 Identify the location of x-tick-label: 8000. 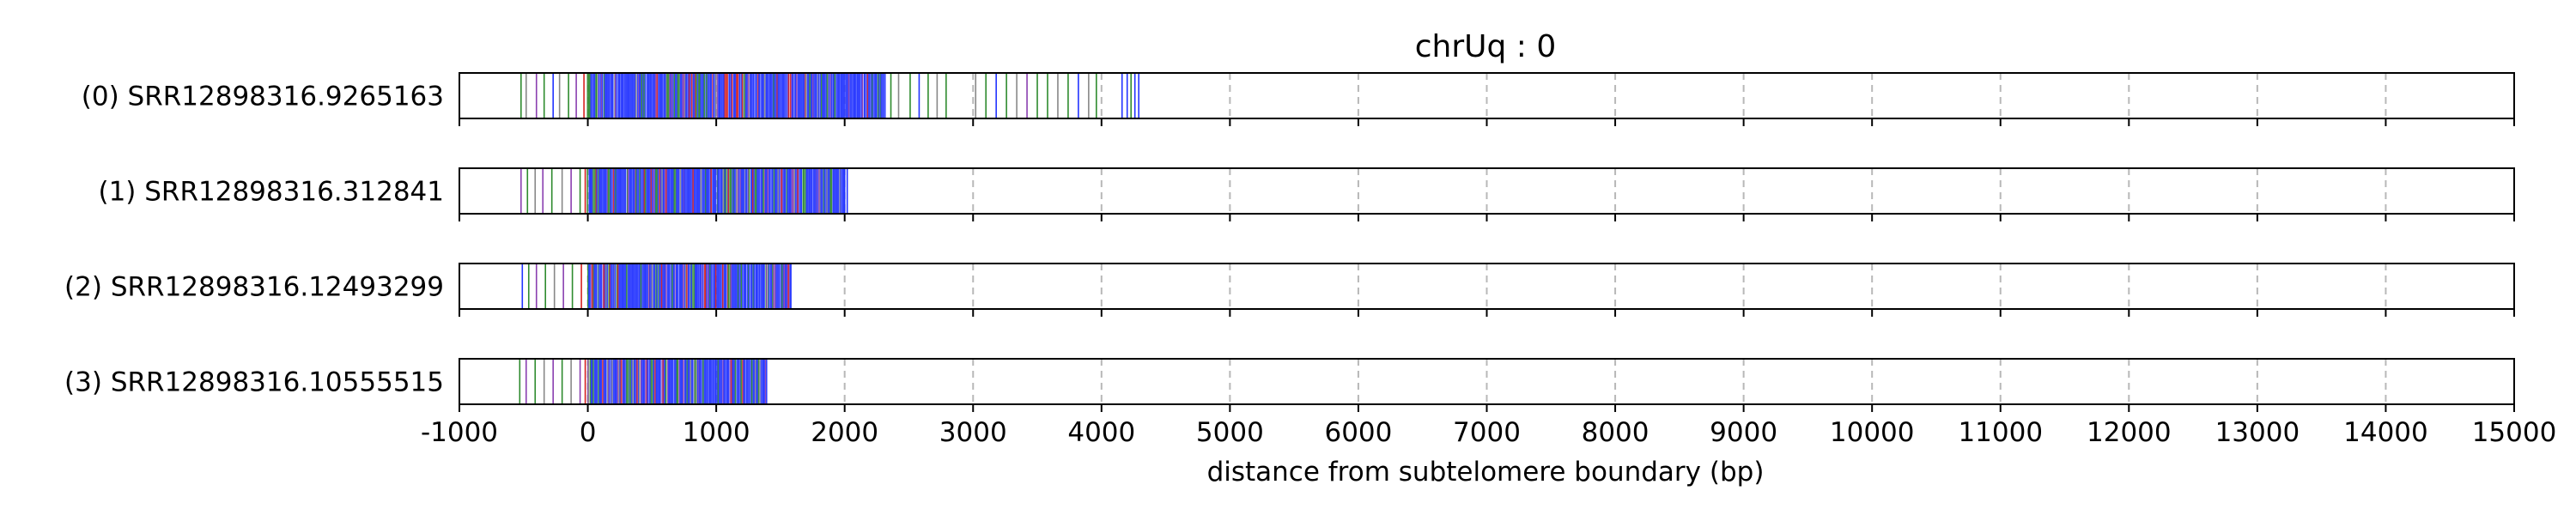
(1616, 432).